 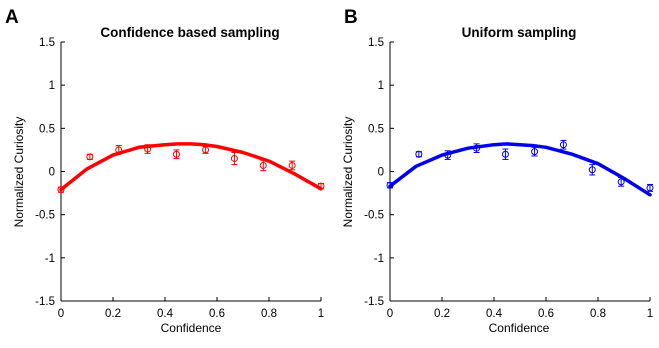 What do you see at coordinates (519, 328) in the screenshot?
I see `panel-b-xlabel: Confidence` at bounding box center [519, 328].